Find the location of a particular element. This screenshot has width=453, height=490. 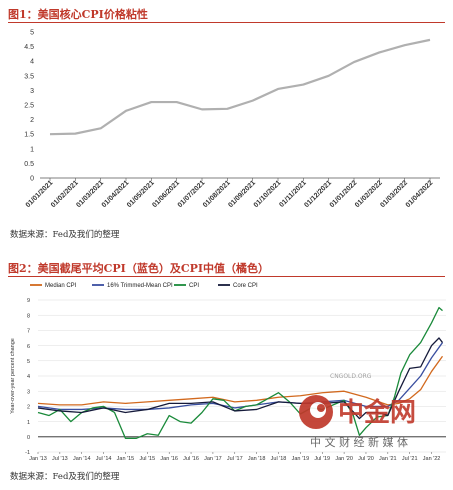

x-tick-label: Jan '21 is located at coordinates (388, 459).